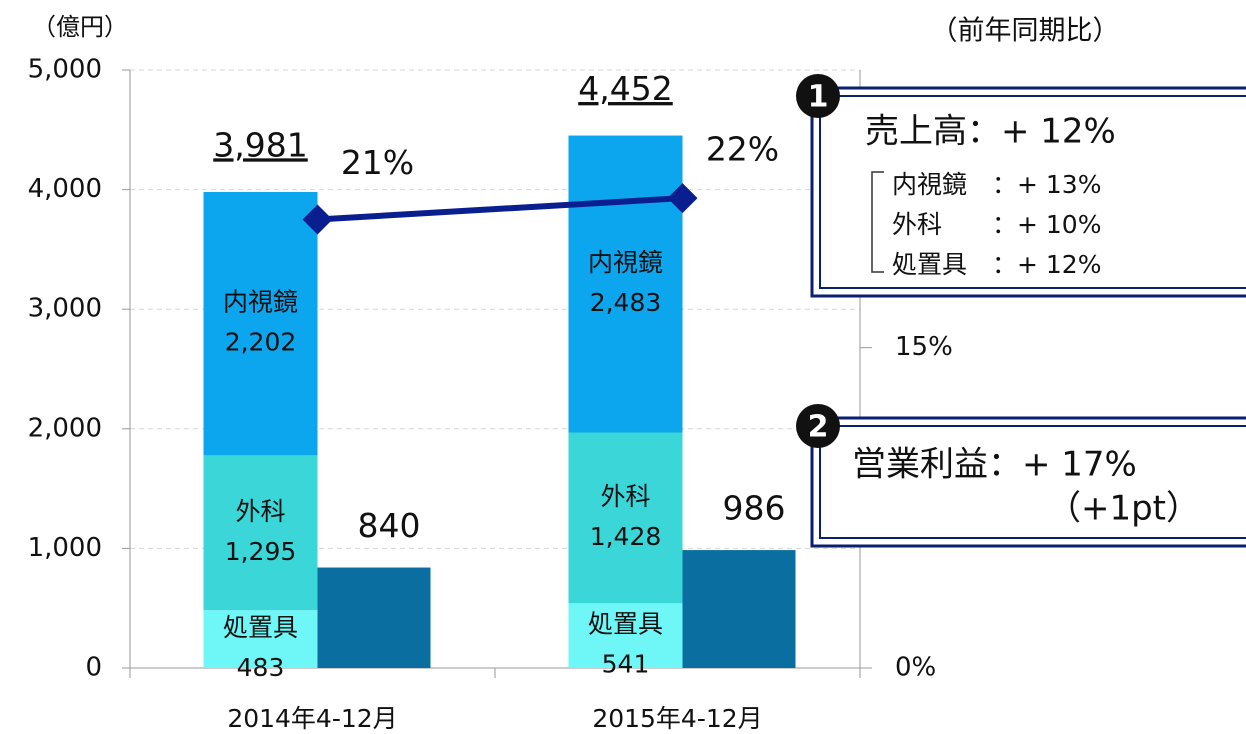 The height and width of the screenshot is (734, 1246). Describe the element at coordinates (93, 668) in the screenshot. I see `y-tick-label: 0` at that location.